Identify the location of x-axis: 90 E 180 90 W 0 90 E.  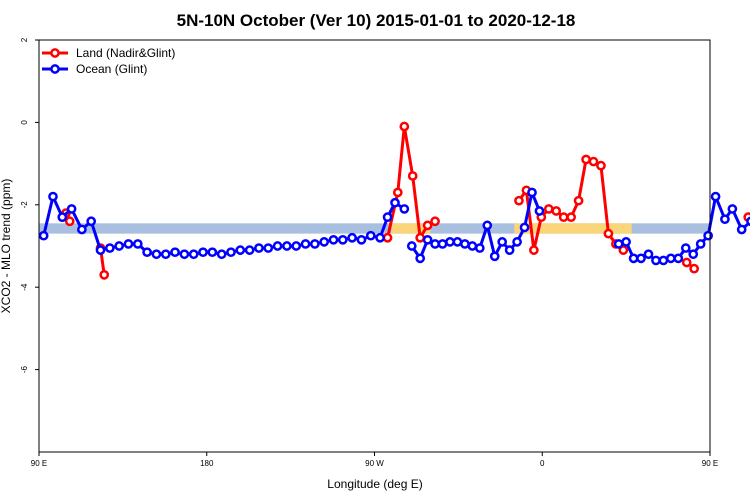
(374, 460).